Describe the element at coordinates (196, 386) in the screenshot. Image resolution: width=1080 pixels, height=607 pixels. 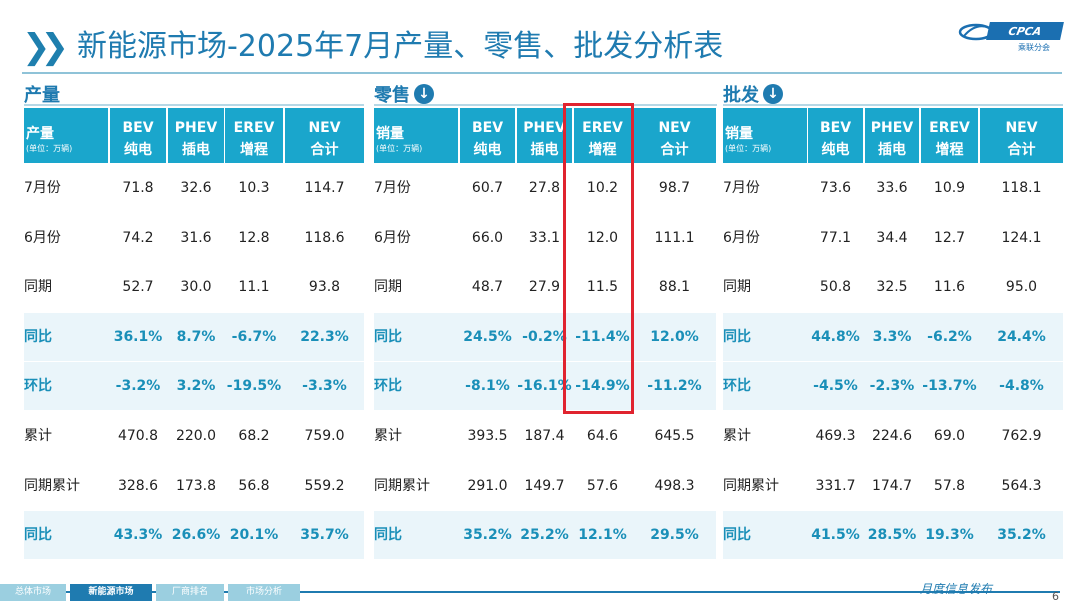
I see `table-cell: 3.2%` at that location.